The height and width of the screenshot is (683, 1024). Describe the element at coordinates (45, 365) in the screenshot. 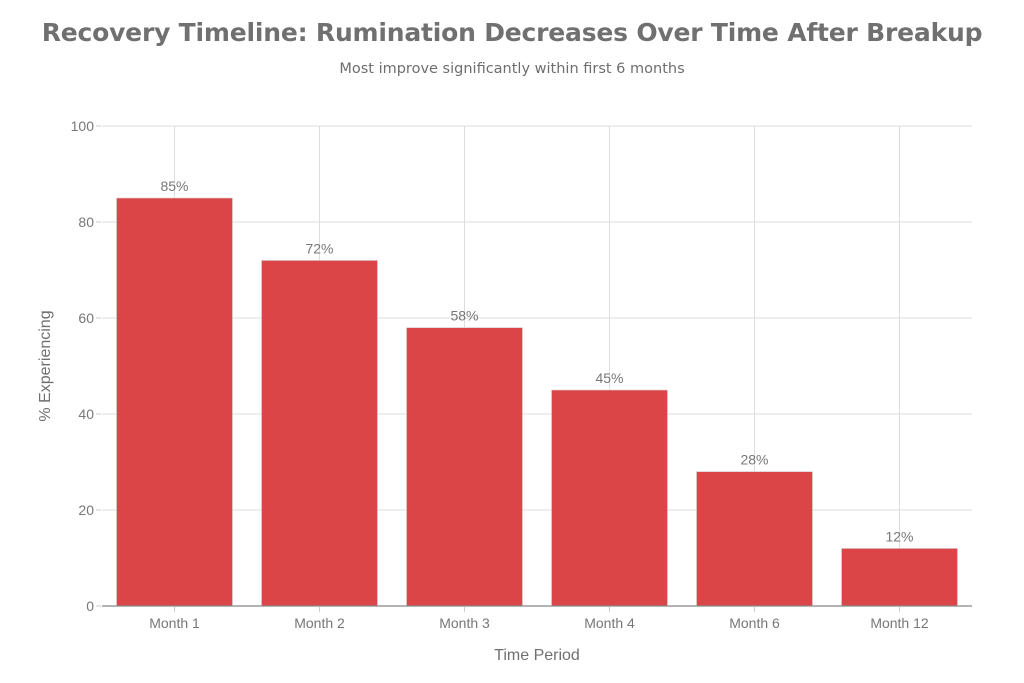

I see `y-axis-label: % Experiencing` at that location.